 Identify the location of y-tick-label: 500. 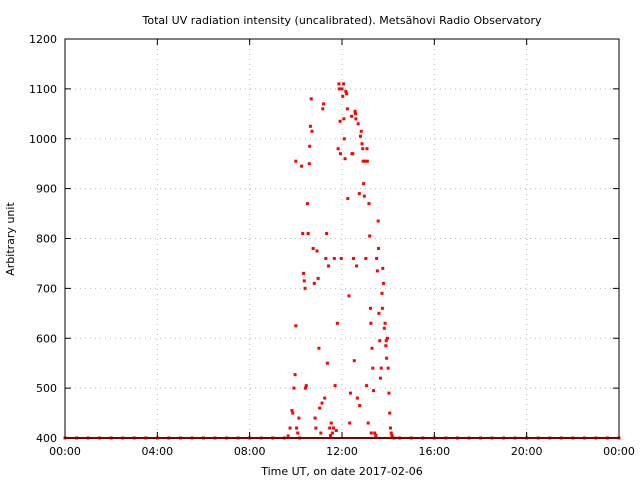
(46, 388).